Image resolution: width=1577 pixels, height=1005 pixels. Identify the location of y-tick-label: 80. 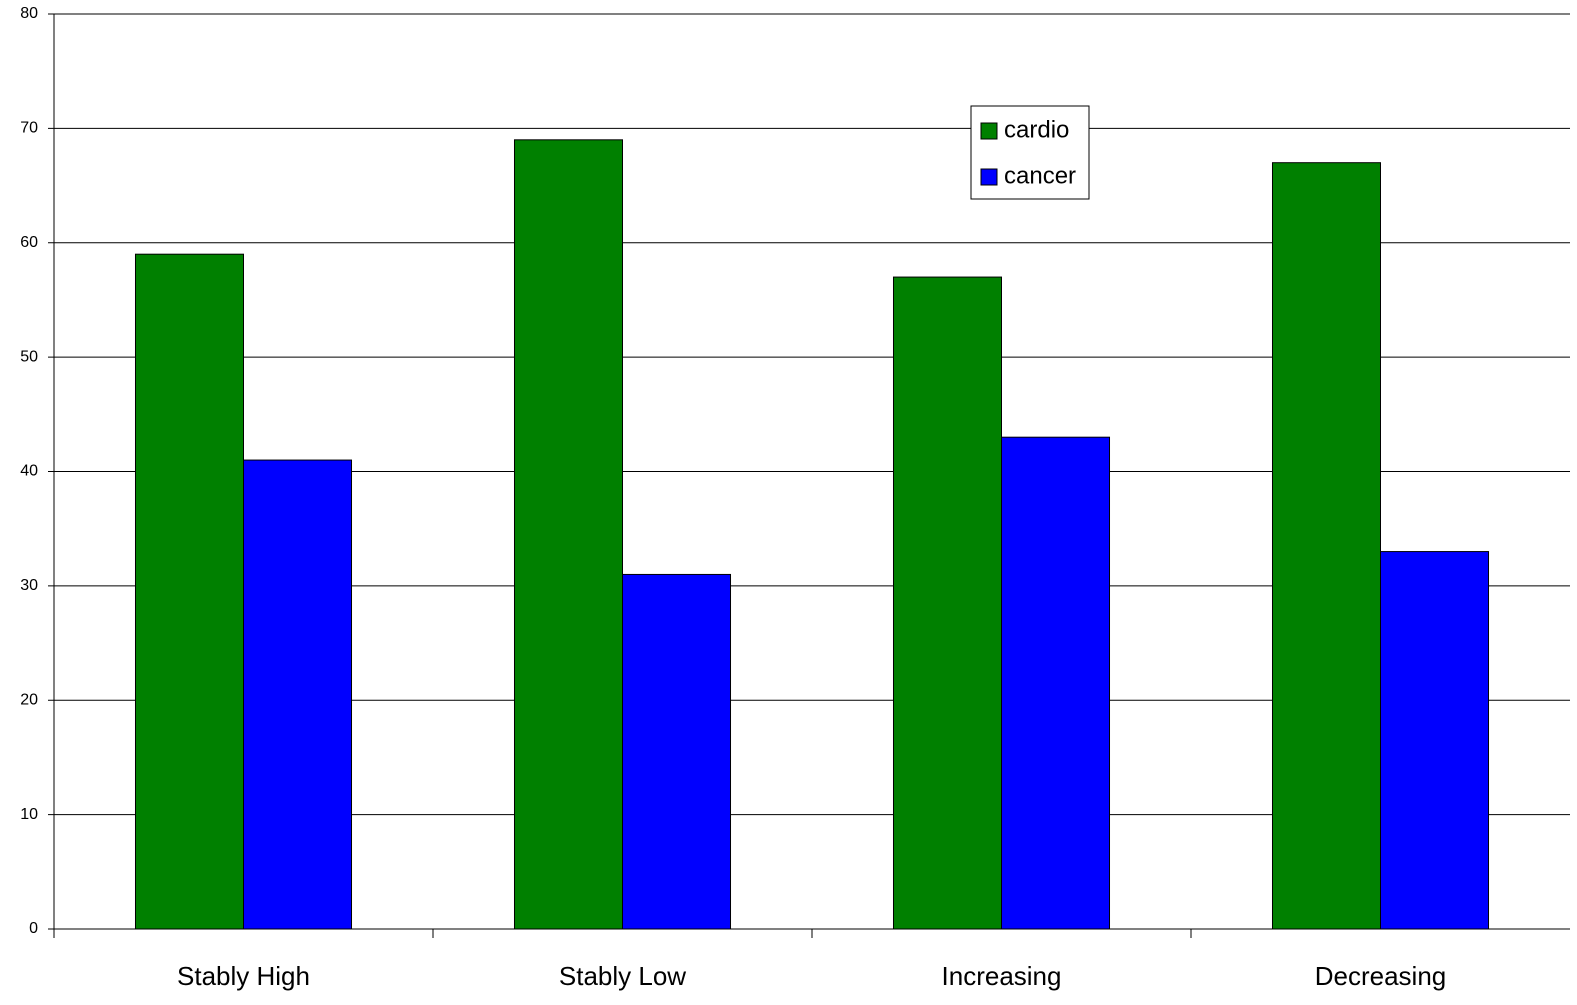
(29, 13).